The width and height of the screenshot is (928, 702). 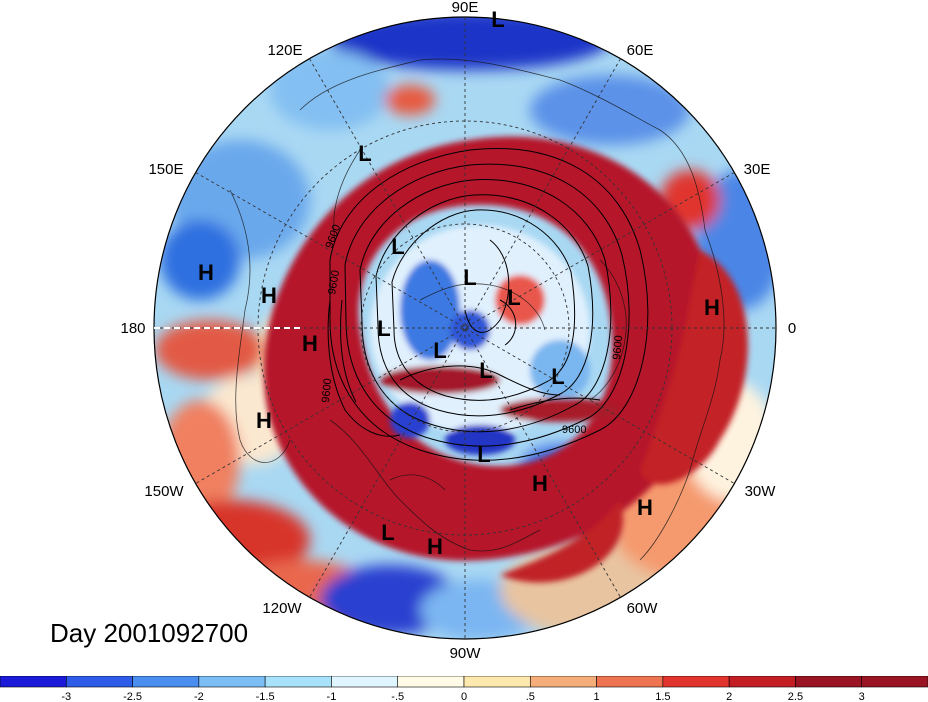 I want to click on colorbar-tick-label: .5, so click(x=530, y=696).